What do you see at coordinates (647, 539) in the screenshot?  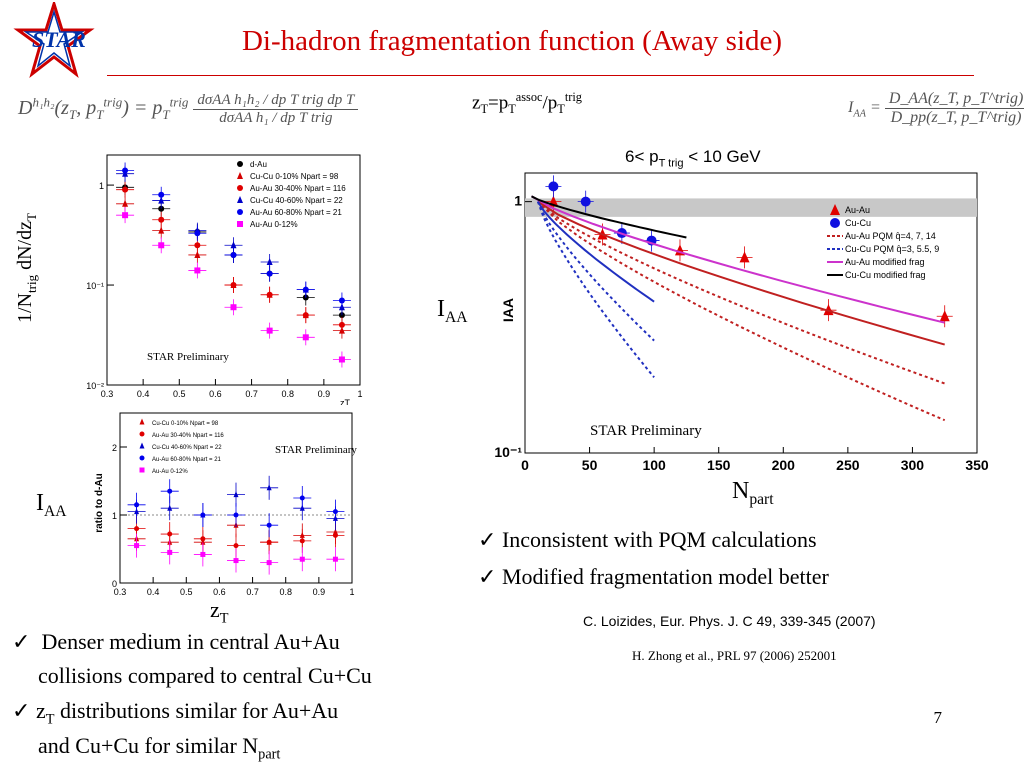 I see `bullet-right-1: ✓ Inconsistent with PQM calculations` at bounding box center [647, 539].